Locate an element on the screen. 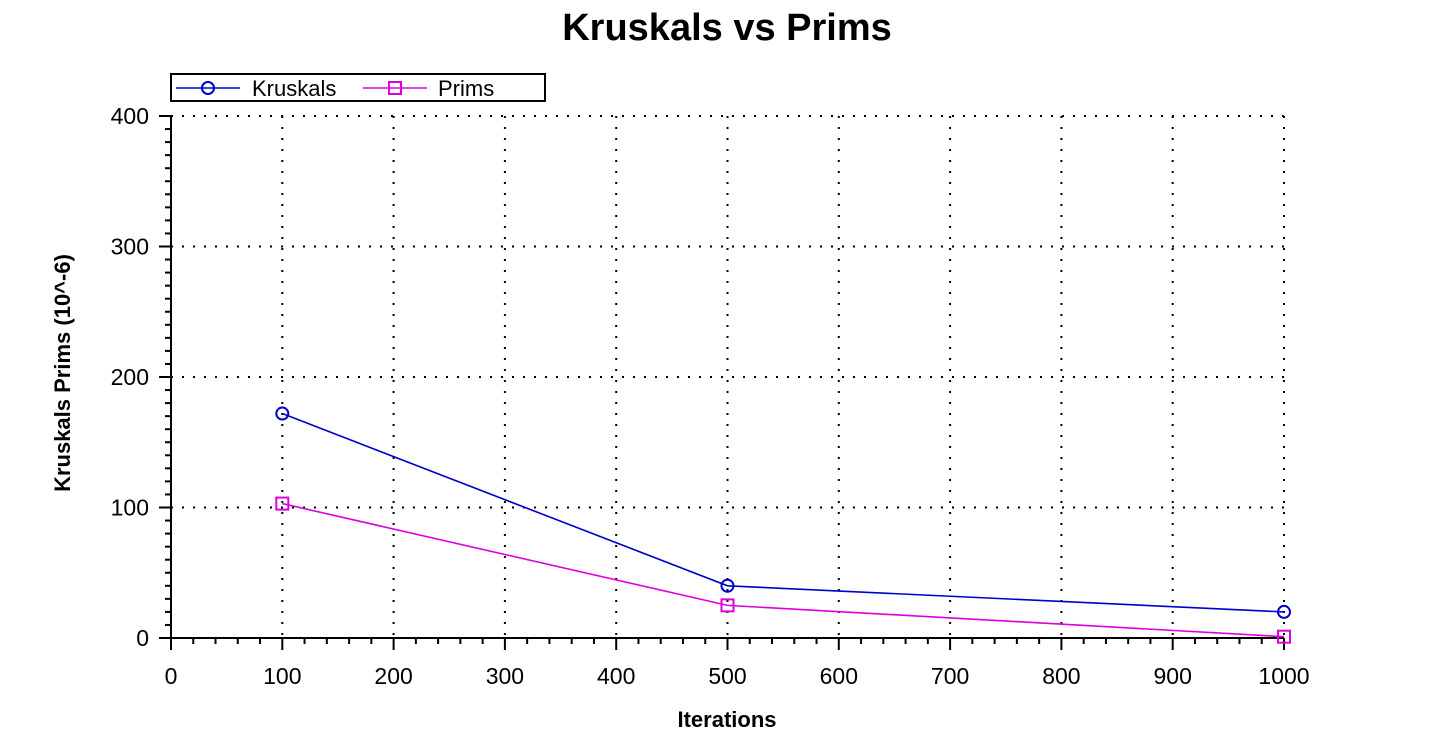  x-tick-label: 700 is located at coordinates (950, 676).